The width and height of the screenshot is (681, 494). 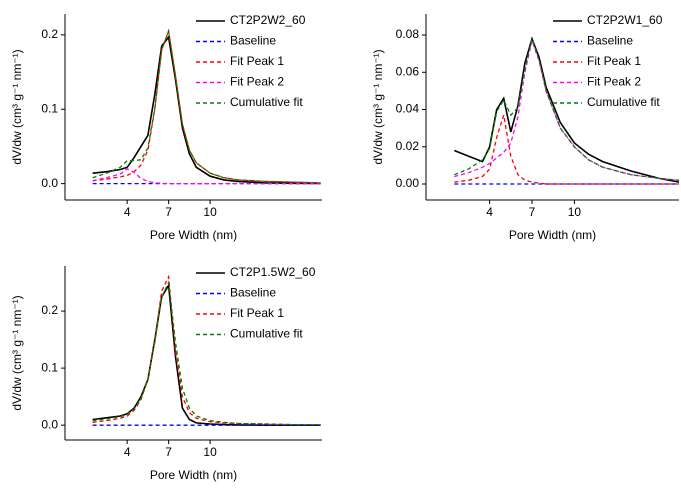 I want to click on legend-label: CT2P1.5W2_60, so click(x=273, y=272).